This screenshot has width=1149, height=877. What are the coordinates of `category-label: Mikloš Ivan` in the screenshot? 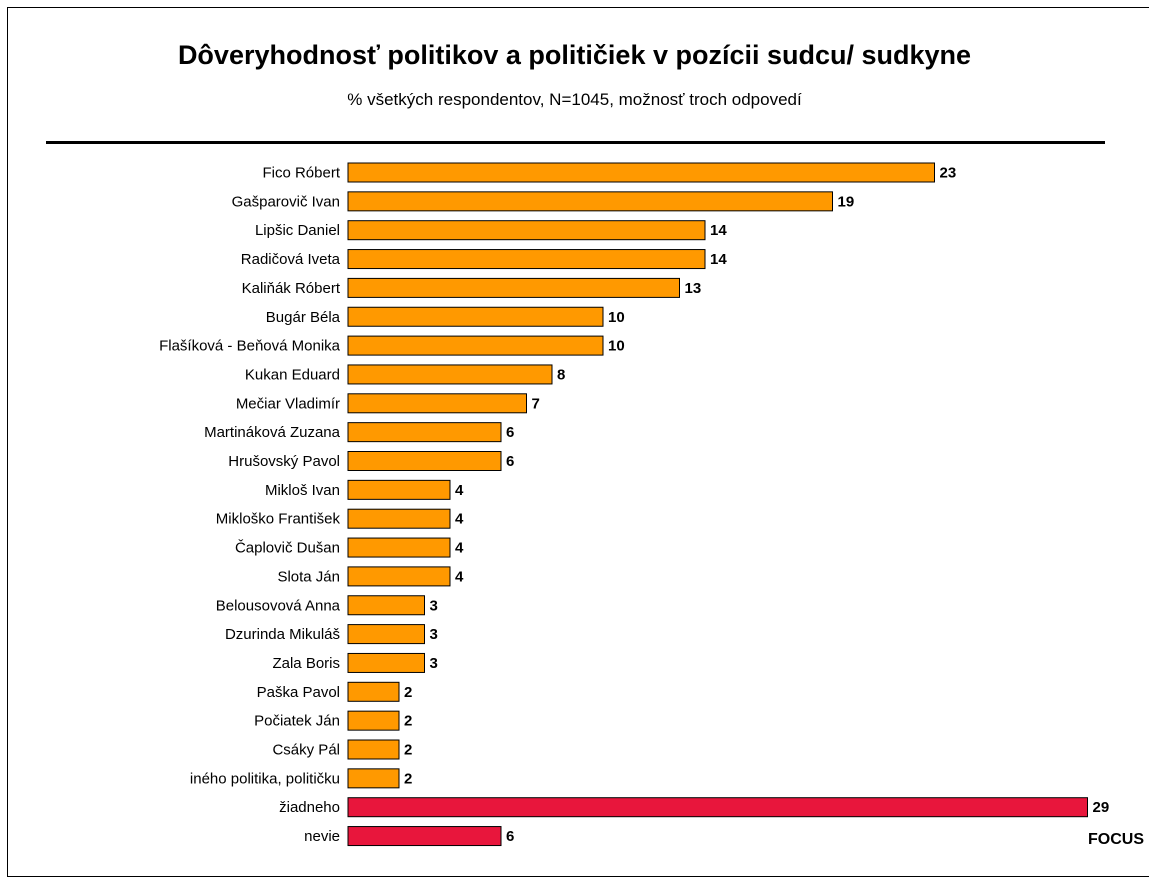 It's located at (302, 490).